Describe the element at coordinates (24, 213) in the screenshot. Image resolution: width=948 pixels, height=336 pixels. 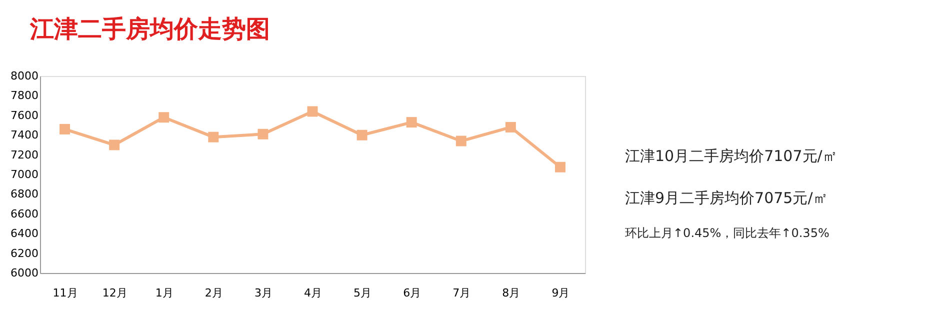
I see `y-tick-label: 6600` at that location.